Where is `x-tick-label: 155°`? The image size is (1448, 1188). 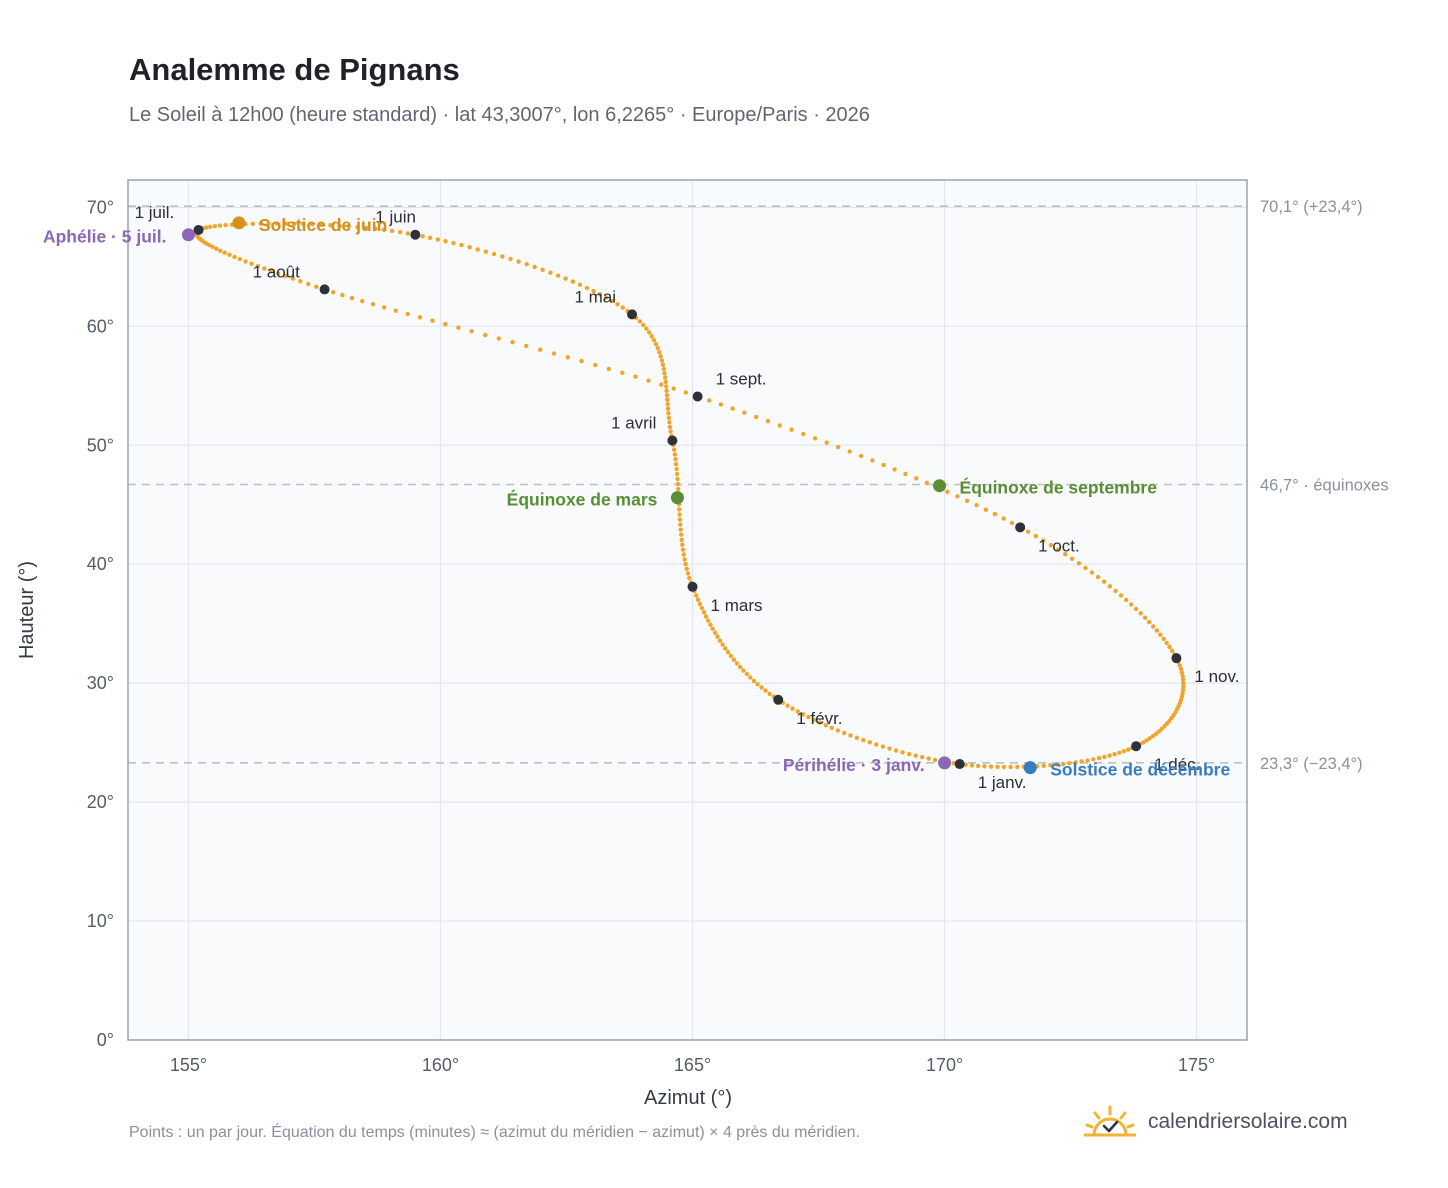 x-tick-label: 155° is located at coordinates (188, 1065).